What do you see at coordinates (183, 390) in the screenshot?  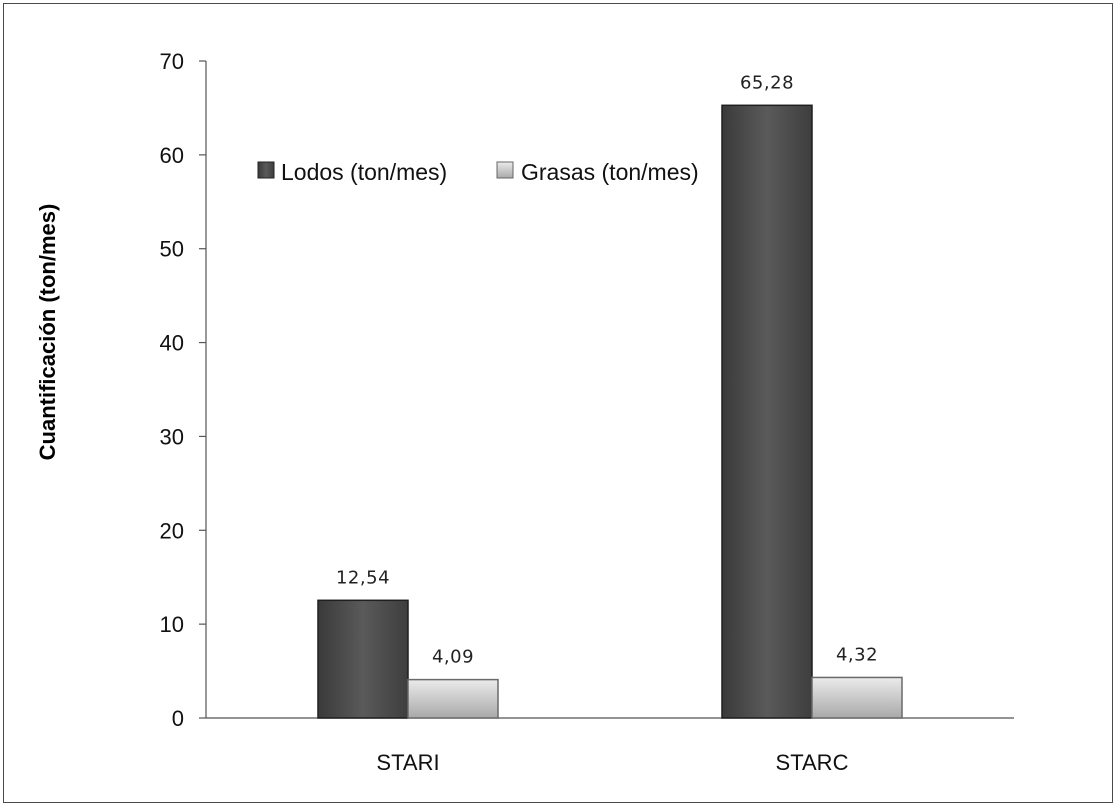 I see `y-axis: 0 10 20 30 40 50 60 70` at bounding box center [183, 390].